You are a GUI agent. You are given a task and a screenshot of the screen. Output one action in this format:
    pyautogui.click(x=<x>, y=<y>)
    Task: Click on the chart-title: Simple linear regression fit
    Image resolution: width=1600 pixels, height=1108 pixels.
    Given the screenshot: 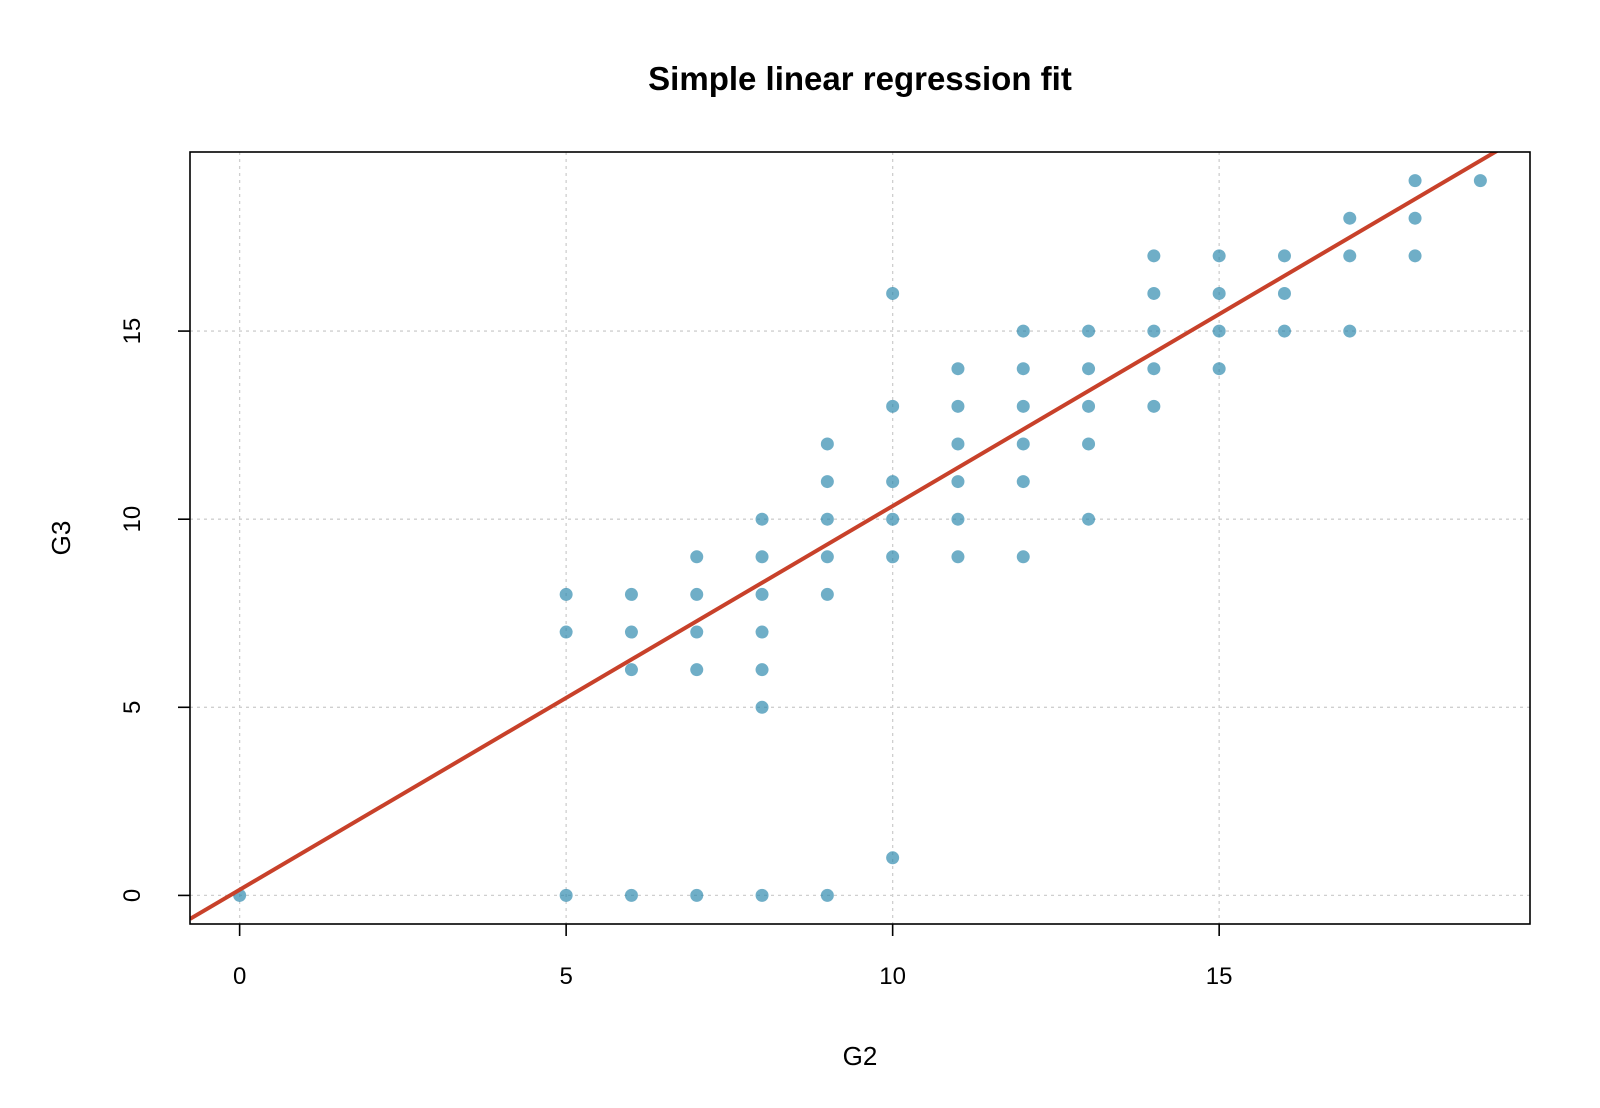 What is the action you would take?
    pyautogui.click(x=860, y=78)
    